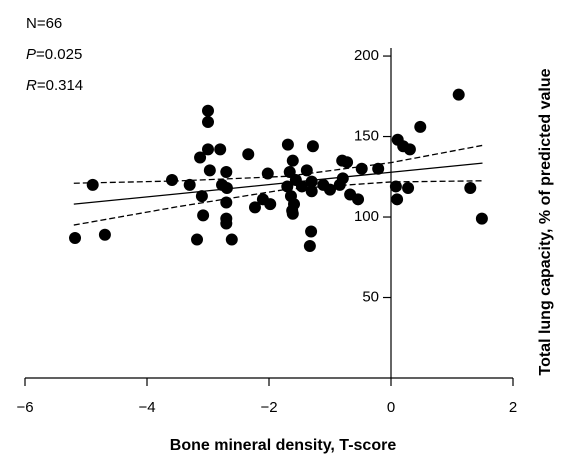 This screenshot has width=561, height=462. I want to click on confidence-upper, so click(278, 164).